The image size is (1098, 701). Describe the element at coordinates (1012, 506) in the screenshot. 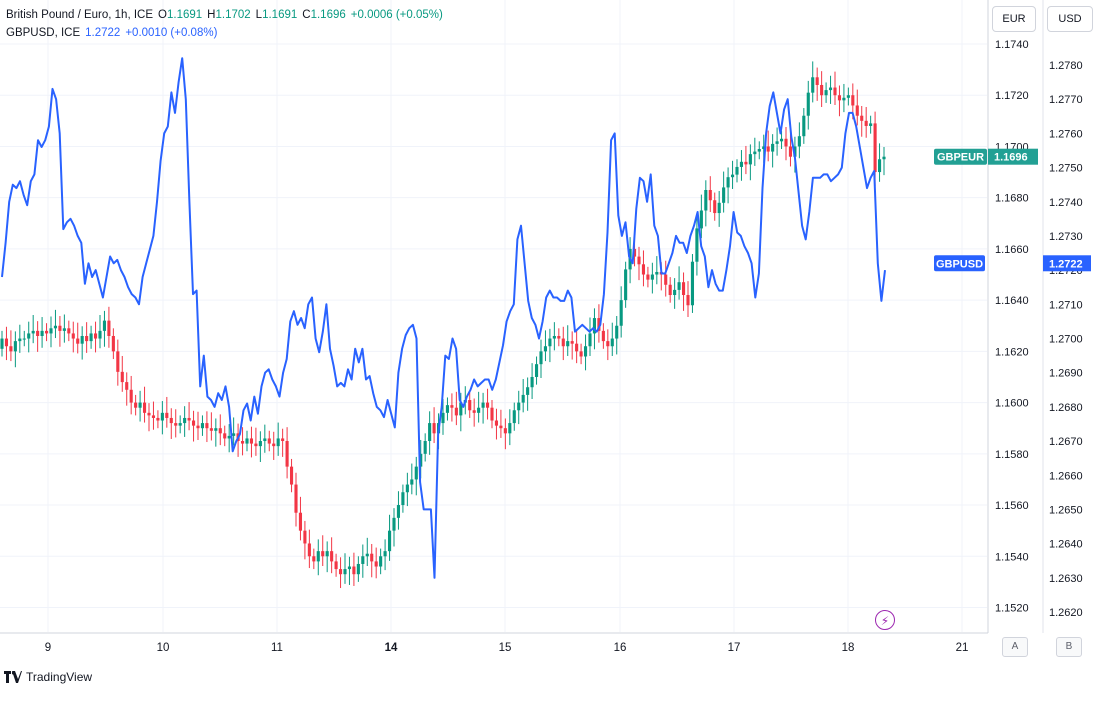

I see `left-tick-label: 1.1560` at that location.